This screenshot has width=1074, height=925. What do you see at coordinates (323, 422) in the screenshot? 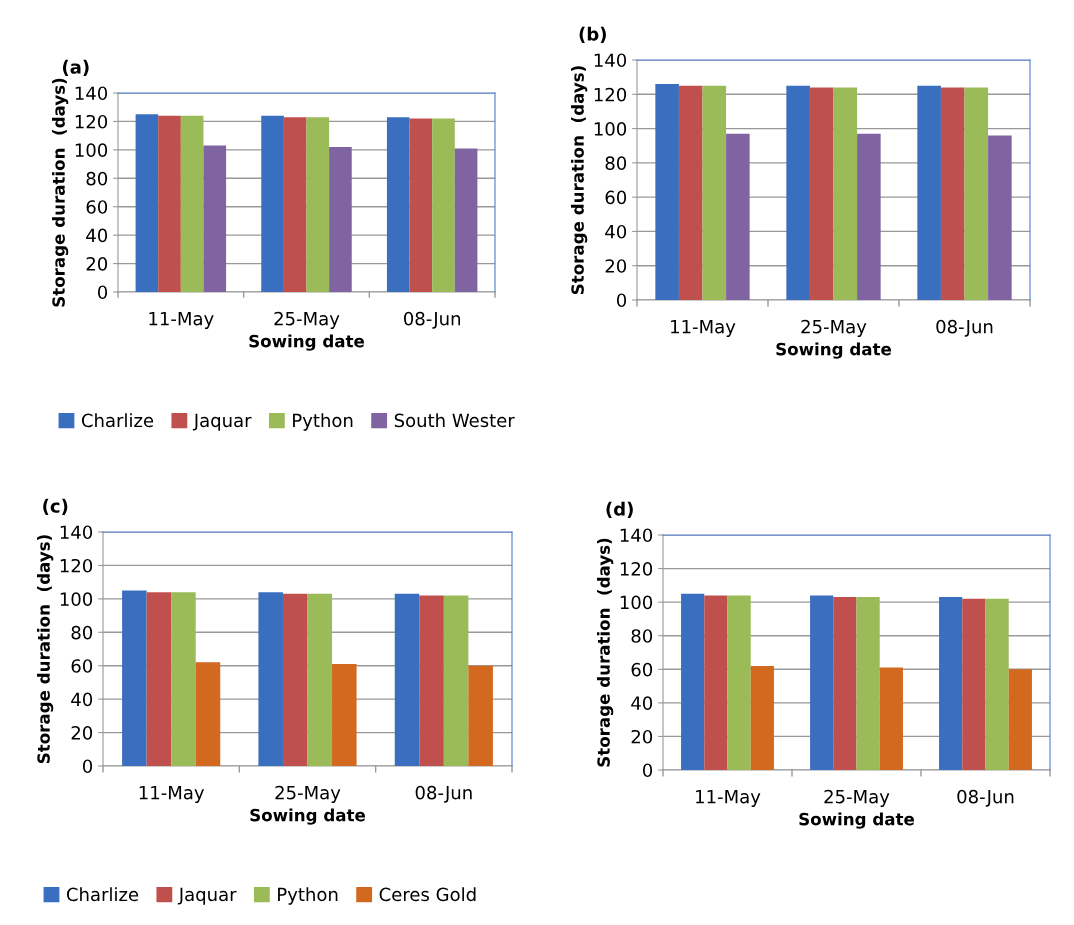
I see `legend-label: Python` at bounding box center [323, 422].